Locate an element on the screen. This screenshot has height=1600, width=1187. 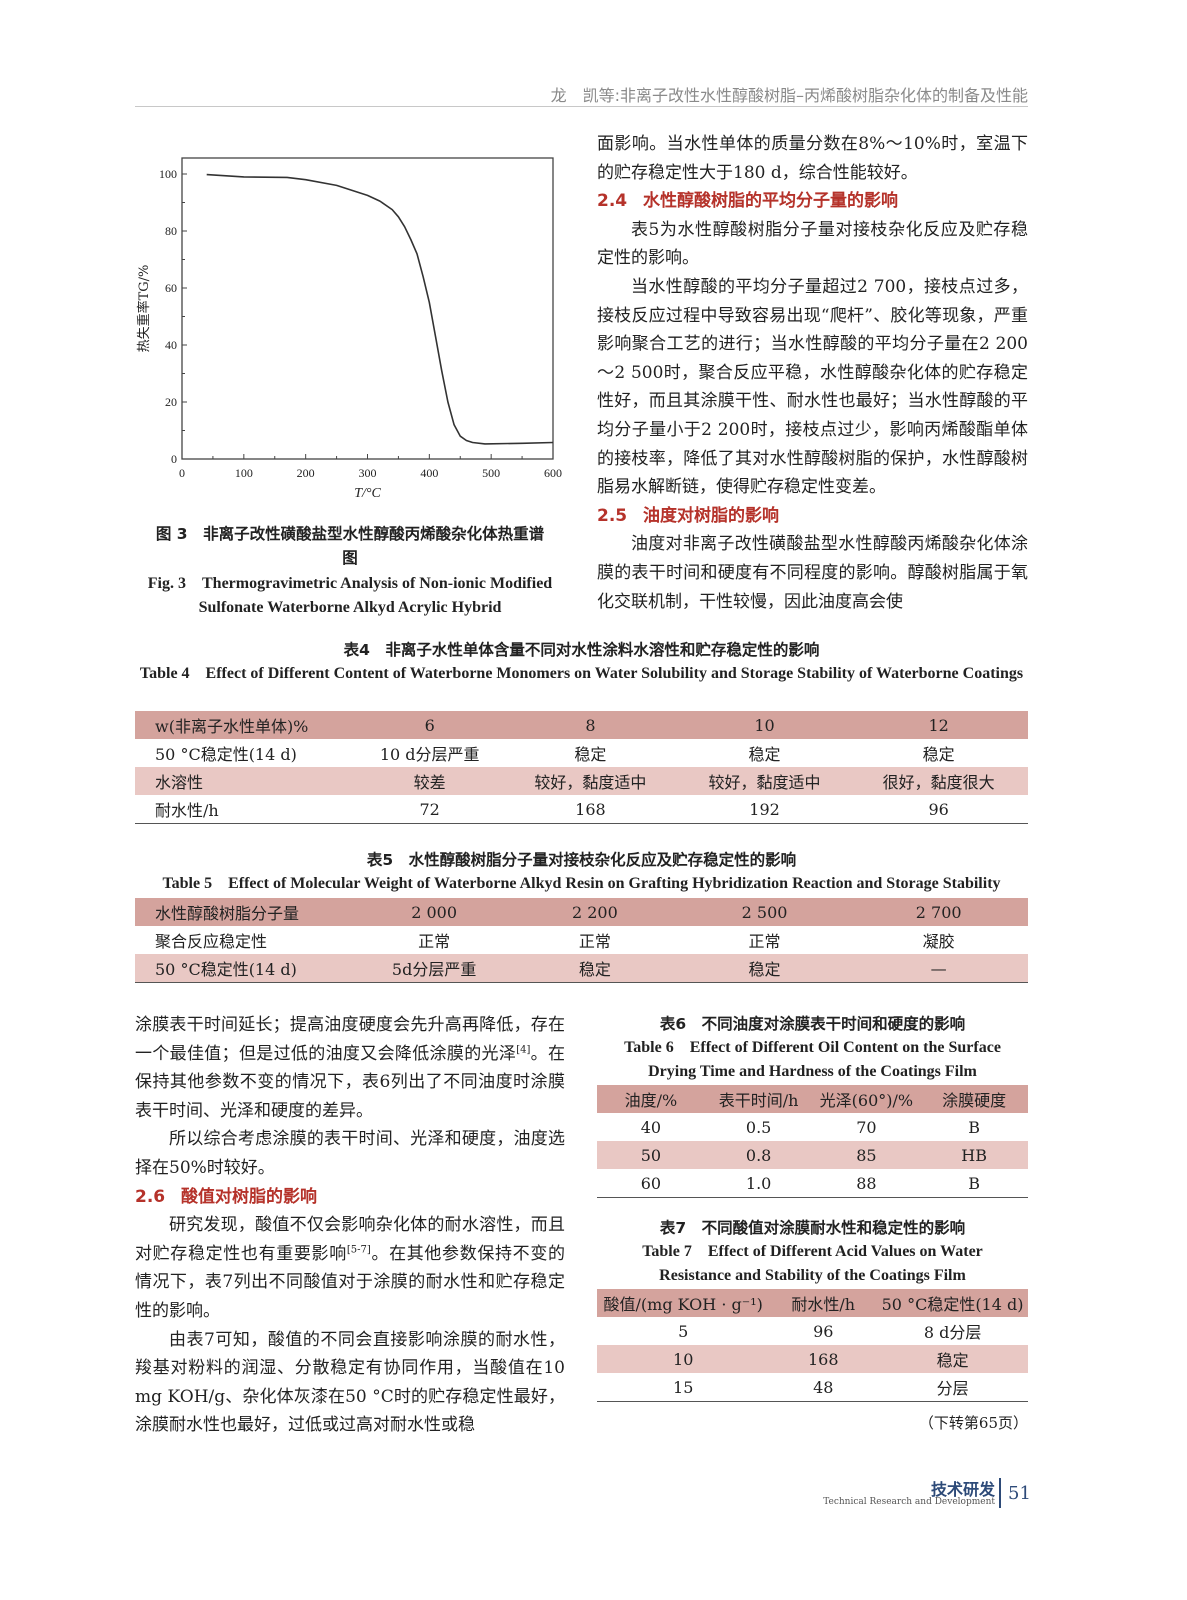
table-cell: 酸值/(mg KOH · g⁻¹) is located at coordinates (683, 1303).